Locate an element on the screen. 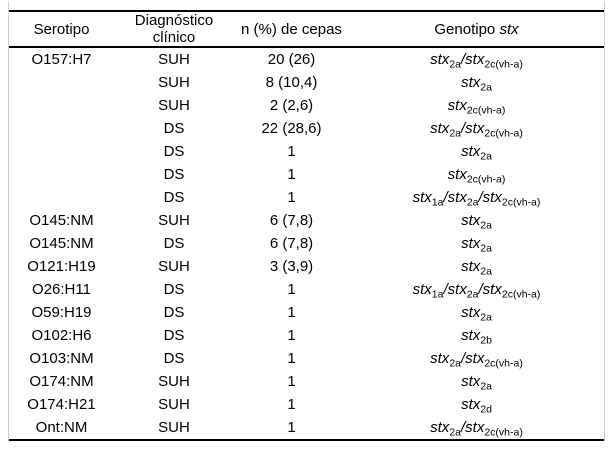 This screenshot has width=613, height=453. genotipo-header-stx-italic: stx is located at coordinates (509, 29).